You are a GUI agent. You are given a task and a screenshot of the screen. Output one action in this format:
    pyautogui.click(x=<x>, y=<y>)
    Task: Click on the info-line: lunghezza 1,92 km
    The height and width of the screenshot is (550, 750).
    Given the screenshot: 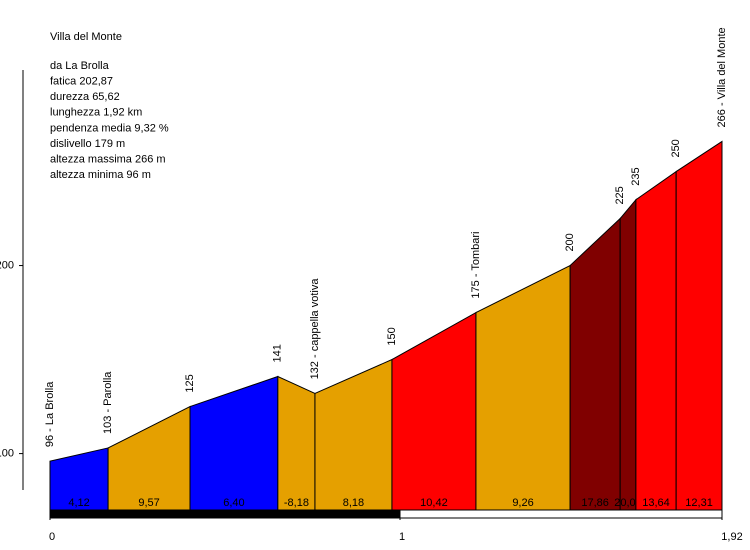 What is the action you would take?
    pyautogui.click(x=96, y=113)
    